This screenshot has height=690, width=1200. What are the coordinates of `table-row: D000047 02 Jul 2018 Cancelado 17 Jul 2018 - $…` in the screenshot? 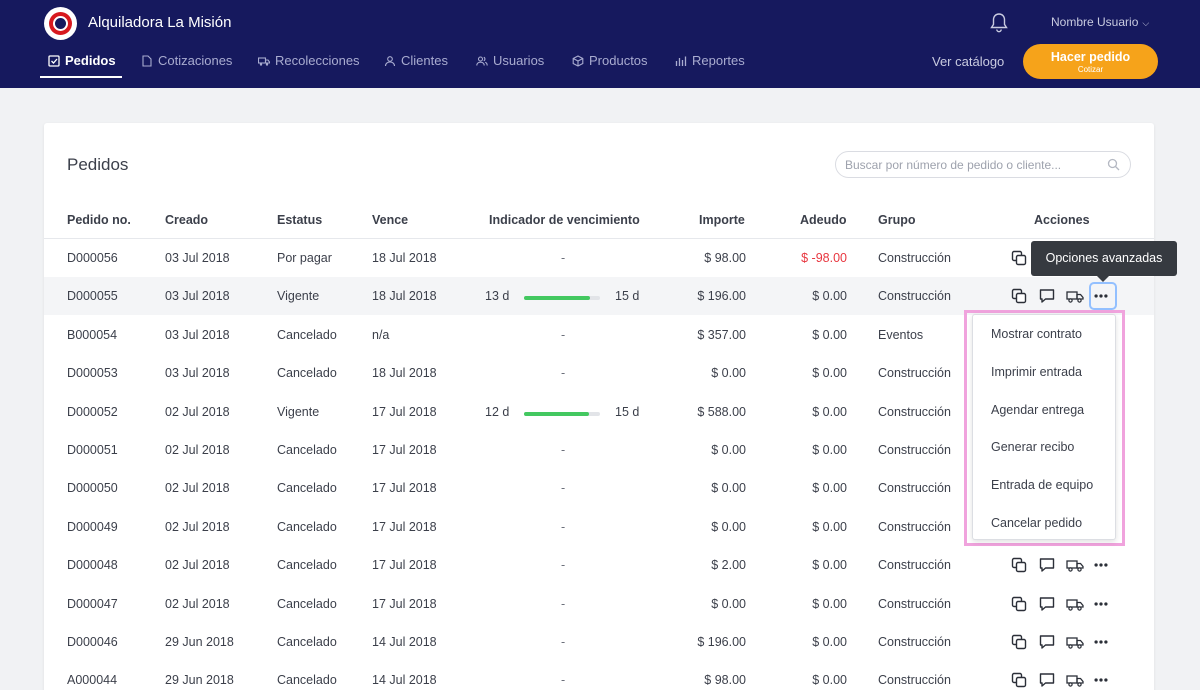 It's located at (599, 604).